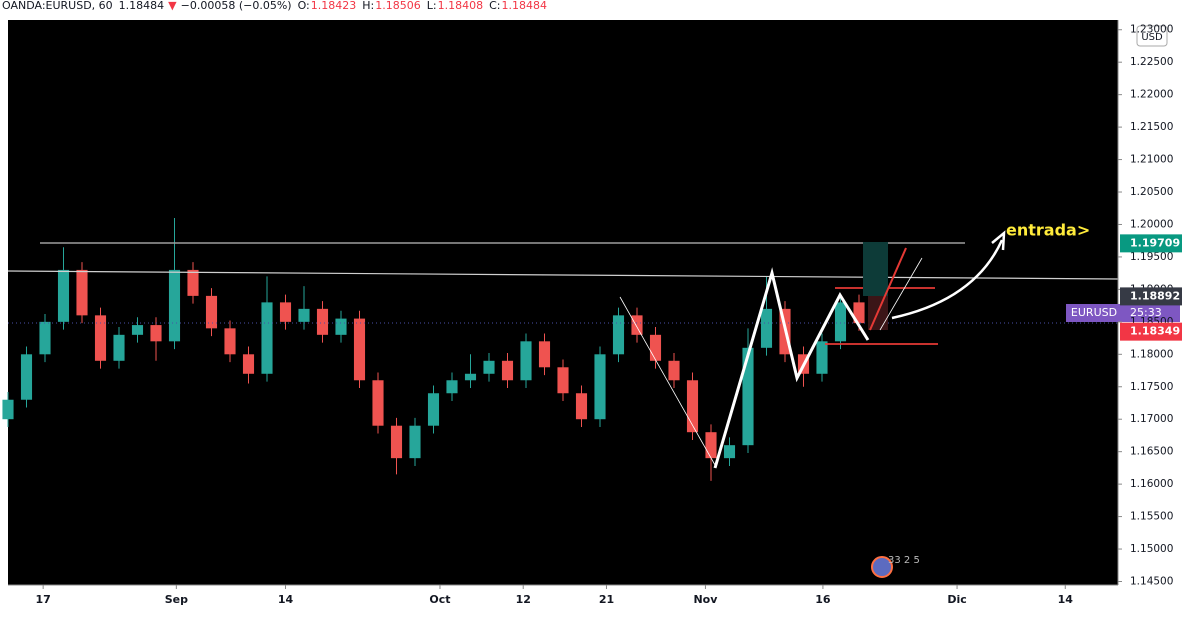  What do you see at coordinates (1151, 581) in the screenshot?
I see `y-tick-label: 1.14500` at bounding box center [1151, 581].